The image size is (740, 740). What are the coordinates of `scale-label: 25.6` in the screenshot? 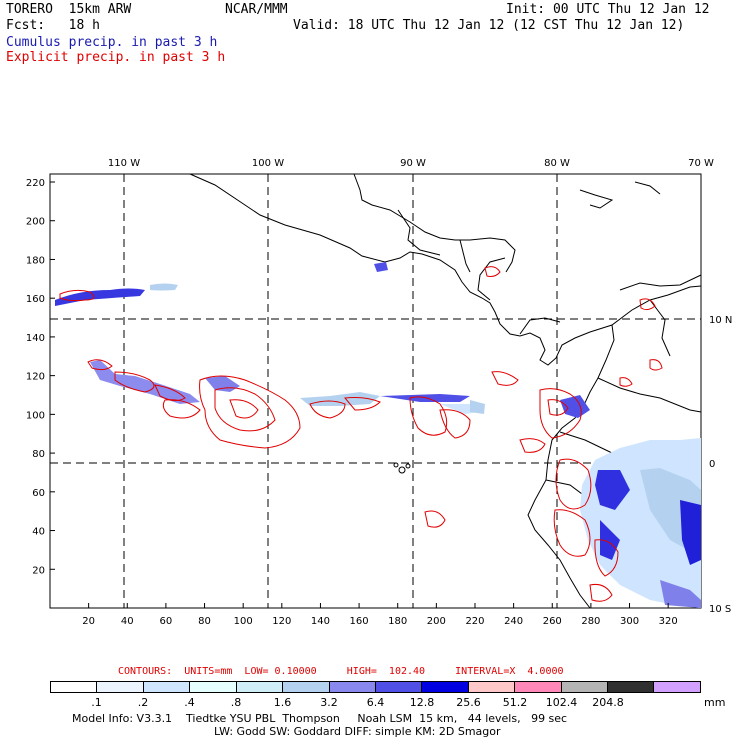 It's located at (468, 702).